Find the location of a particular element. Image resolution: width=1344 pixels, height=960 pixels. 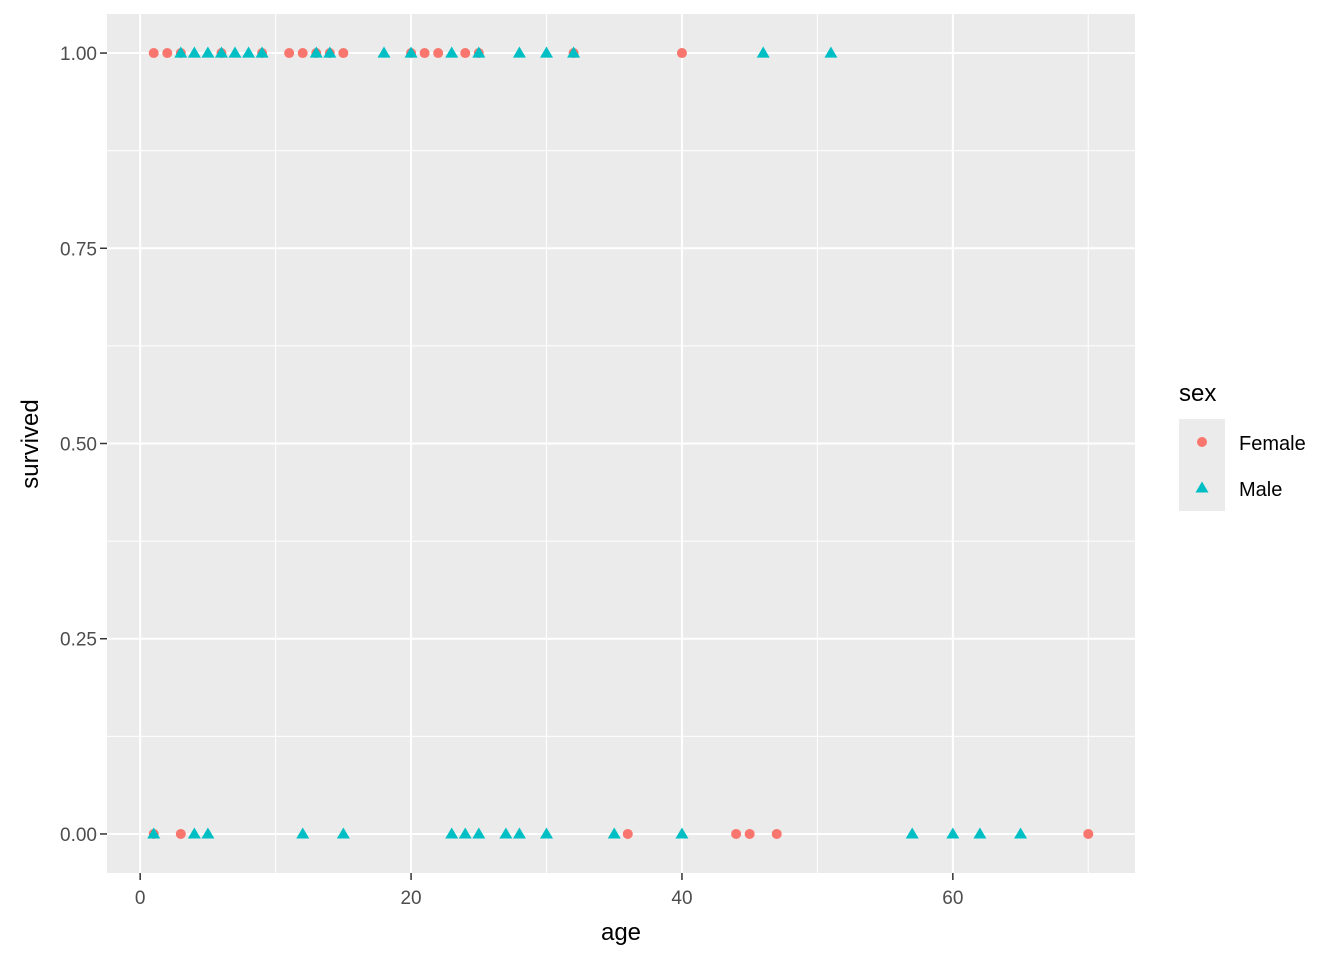

legend-label-male: Male is located at coordinates (1260, 490).